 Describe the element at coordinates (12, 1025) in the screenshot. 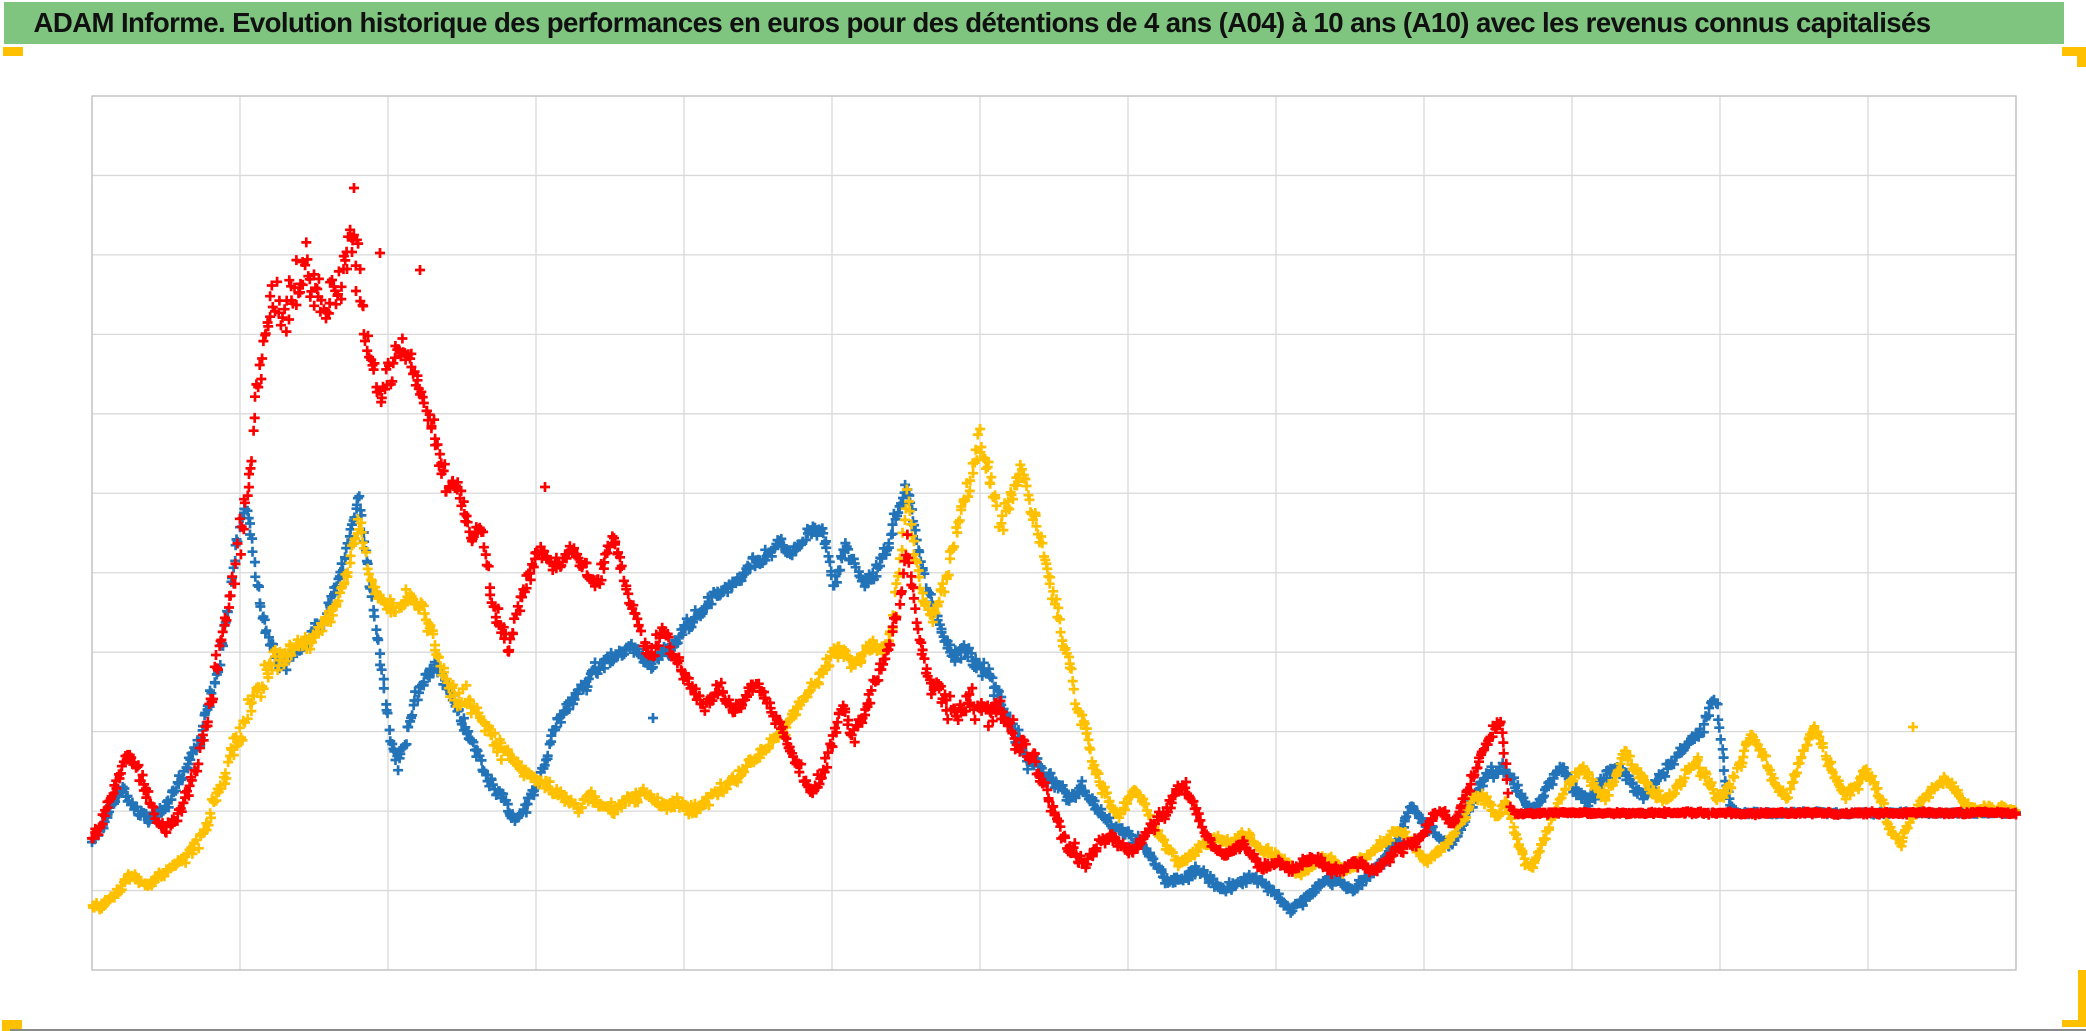

I see `gold-corner-mark-bottom-left` at that location.